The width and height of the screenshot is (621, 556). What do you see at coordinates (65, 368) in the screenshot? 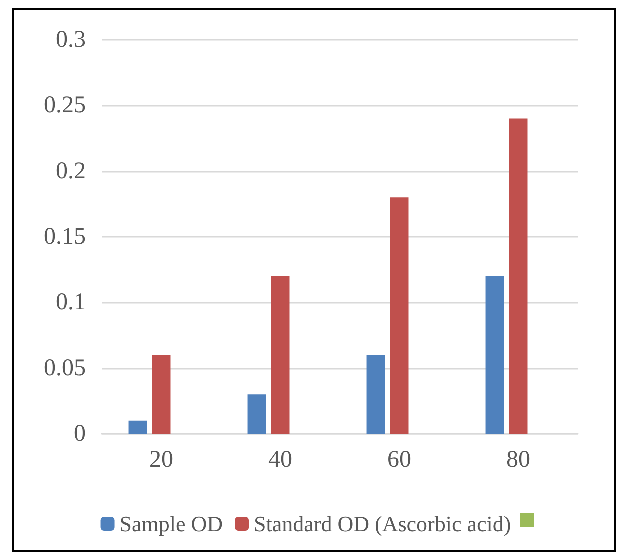
I see `y-tick-label: 0.05` at bounding box center [65, 368].